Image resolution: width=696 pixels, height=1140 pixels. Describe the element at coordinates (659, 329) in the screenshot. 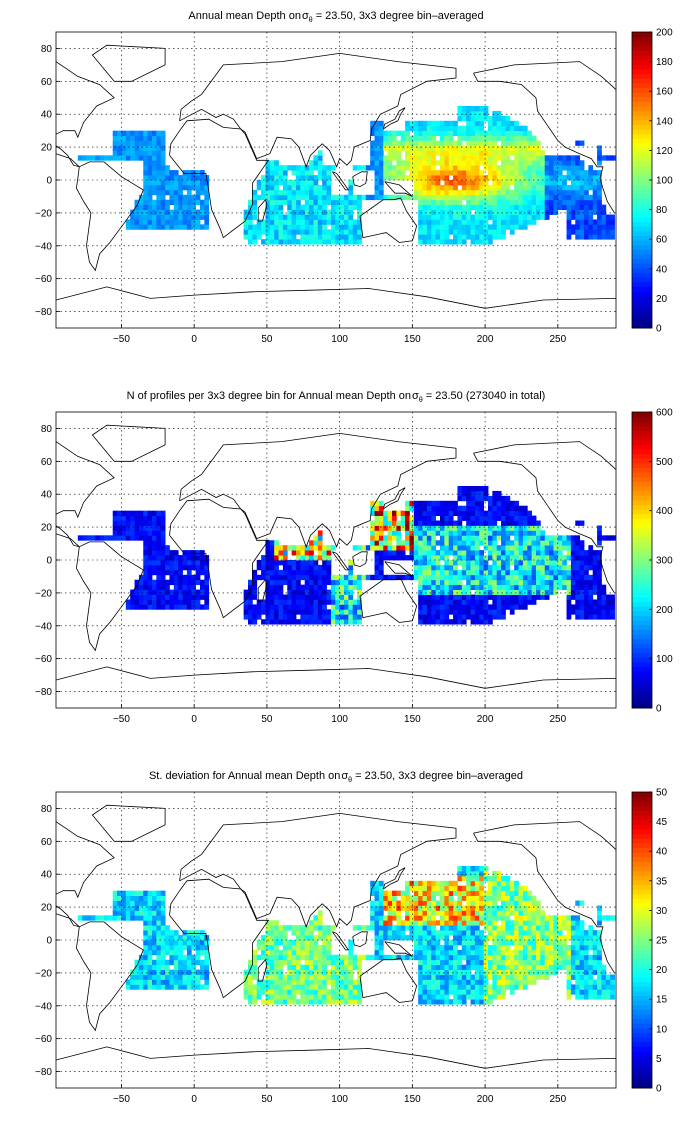

I see `colorbar-tick-label: 0` at that location.